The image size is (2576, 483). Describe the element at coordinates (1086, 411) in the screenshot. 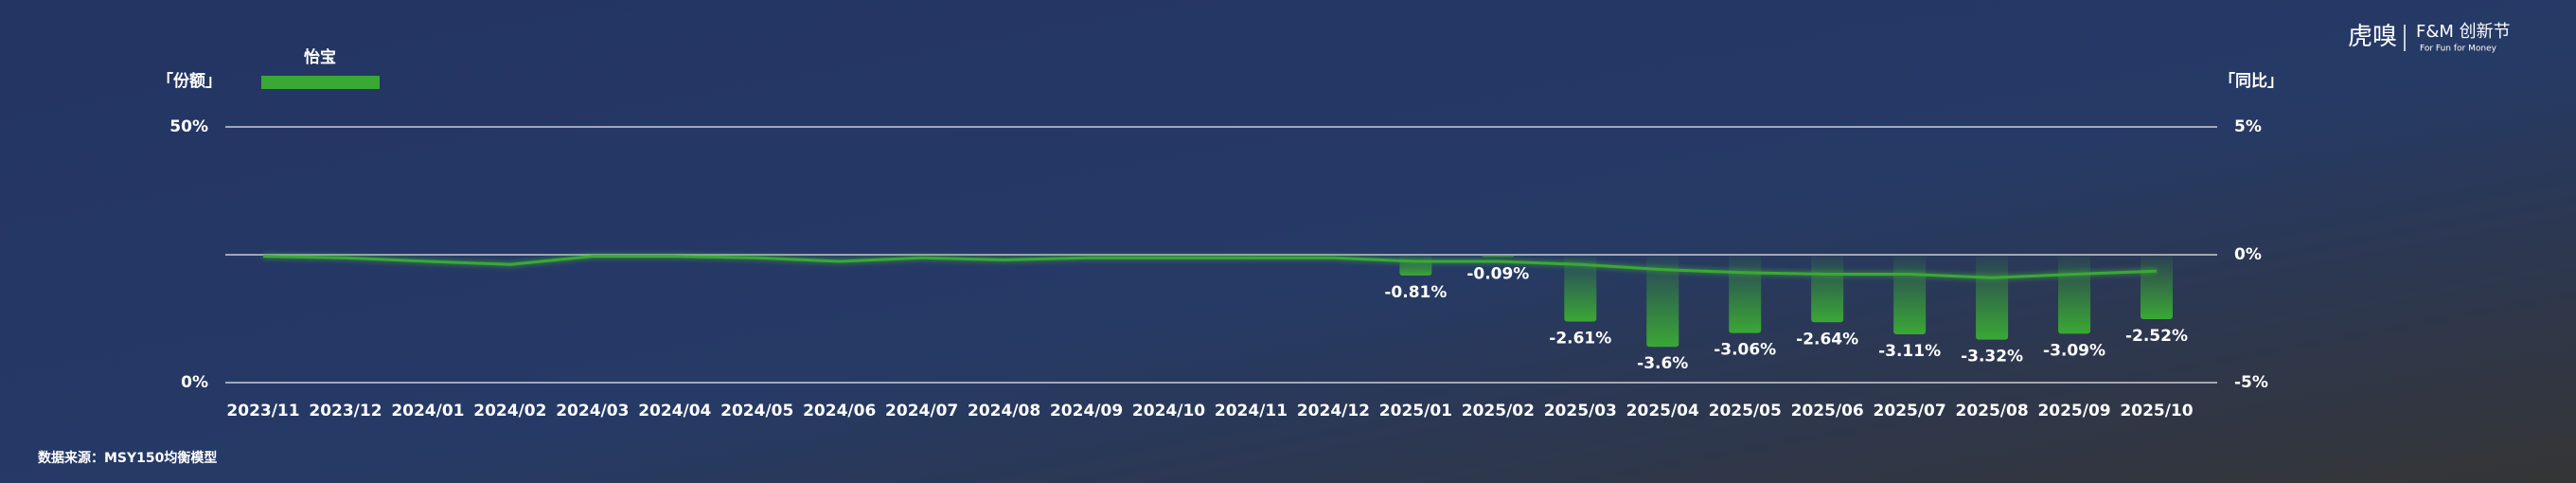

I see `x-tick-label: 2024/09` at that location.